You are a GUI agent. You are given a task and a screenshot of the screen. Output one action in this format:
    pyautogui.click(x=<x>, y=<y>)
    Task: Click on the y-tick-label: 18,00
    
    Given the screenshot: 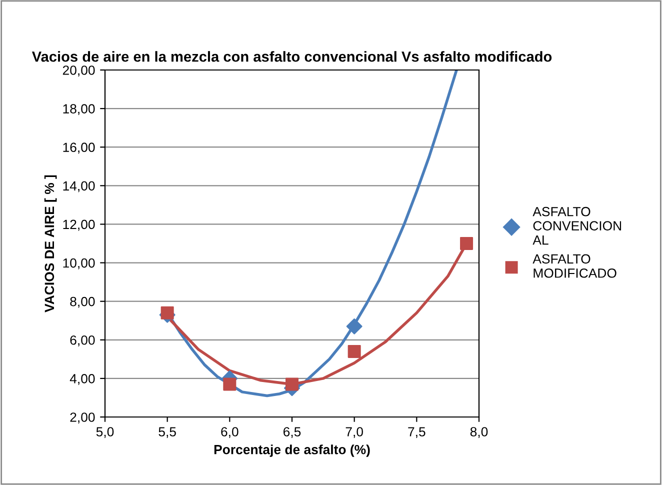 What is the action you would take?
    pyautogui.click(x=79, y=110)
    